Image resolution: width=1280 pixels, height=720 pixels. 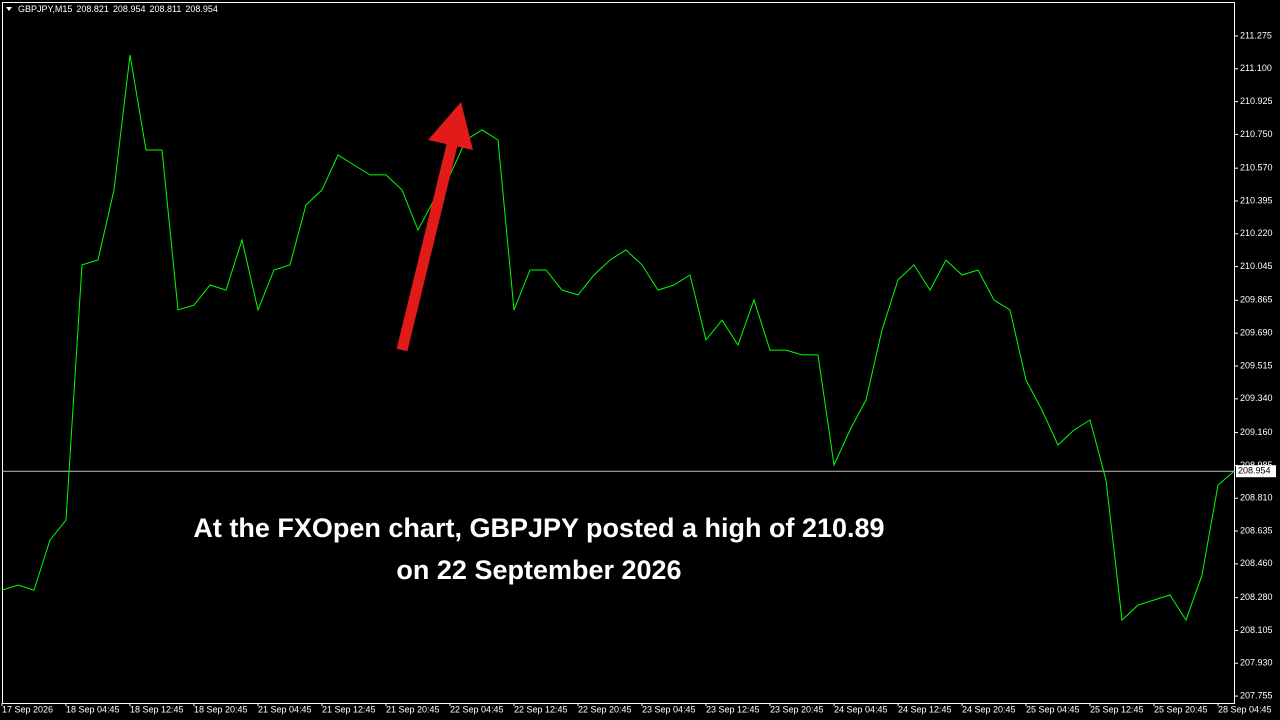 I want to click on header: GBPJPY,M15 208.821 208.954 208.811 208.954, so click(x=118, y=9).